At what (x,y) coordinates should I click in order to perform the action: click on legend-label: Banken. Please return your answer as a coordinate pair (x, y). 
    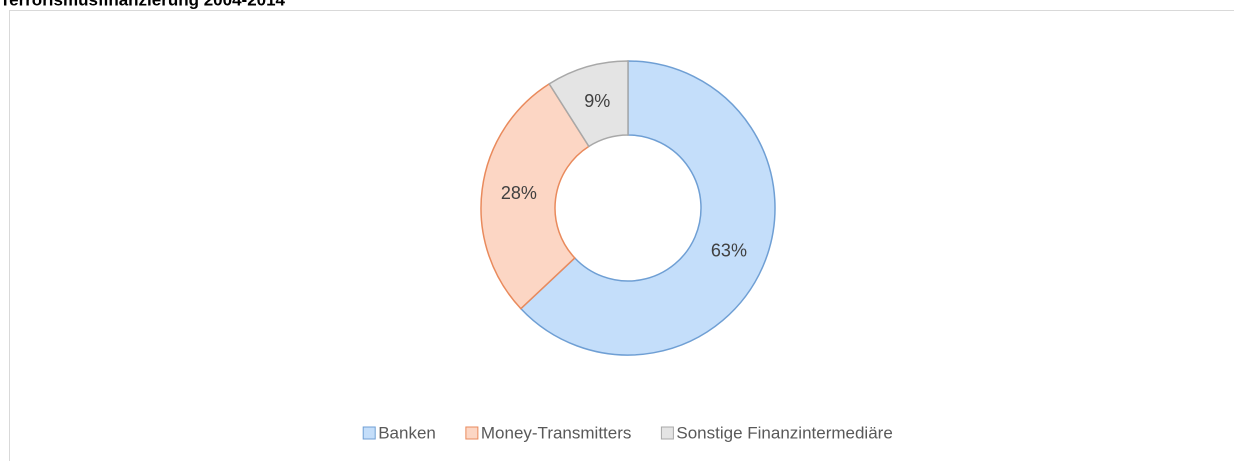
    Looking at the image, I should click on (407, 432).